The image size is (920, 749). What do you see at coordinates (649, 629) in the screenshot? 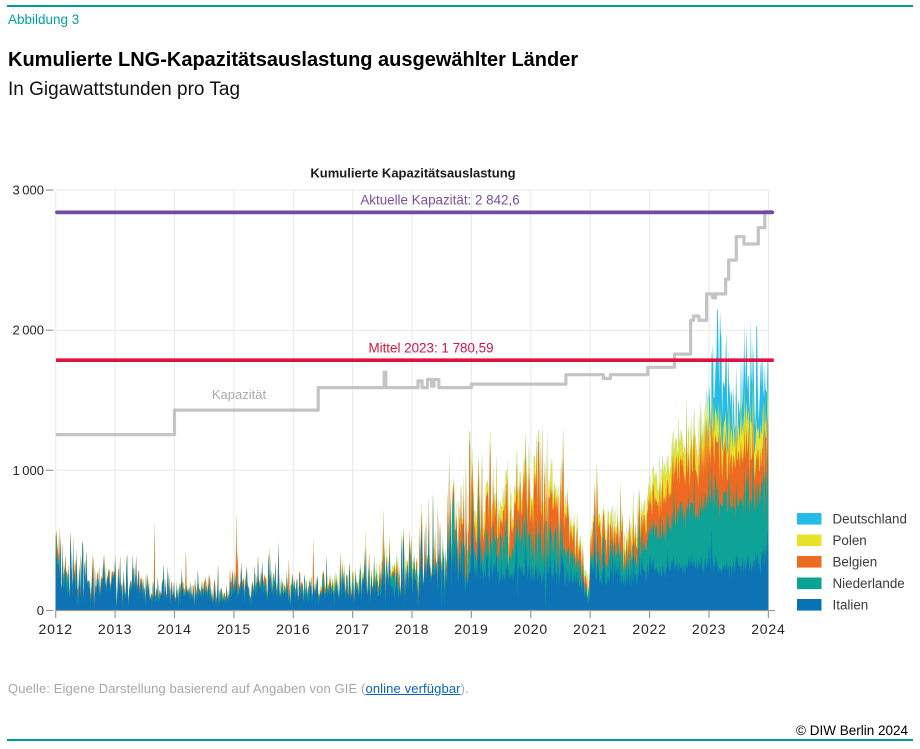
I see `svg-text: 2022` at bounding box center [649, 629].